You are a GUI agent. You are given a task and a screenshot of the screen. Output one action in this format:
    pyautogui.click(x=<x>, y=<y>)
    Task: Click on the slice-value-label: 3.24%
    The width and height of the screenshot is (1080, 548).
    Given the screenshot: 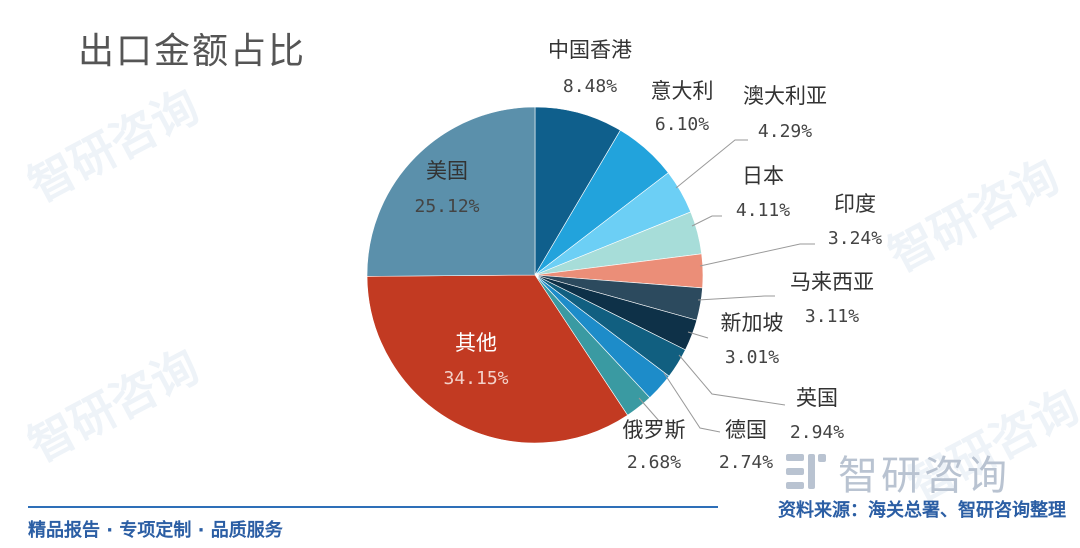 What is the action you would take?
    pyautogui.click(x=855, y=238)
    